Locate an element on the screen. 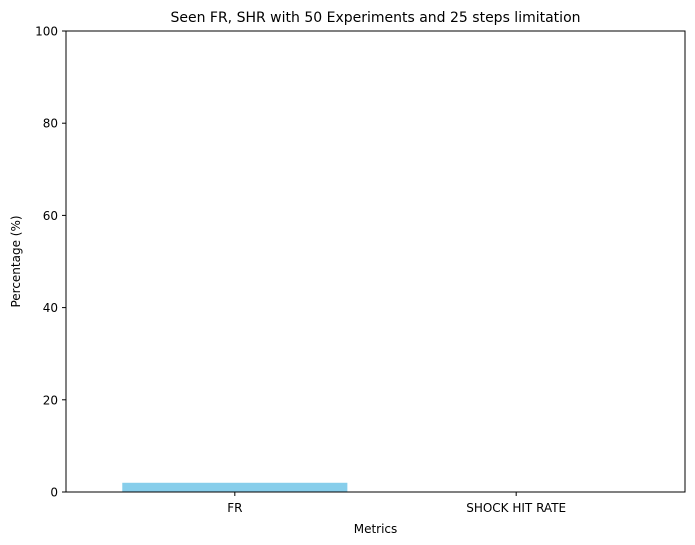 Image resolution: width=695 pixels, height=545 pixels. x-tick-label: SHOCK HIT RATE is located at coordinates (516, 508).